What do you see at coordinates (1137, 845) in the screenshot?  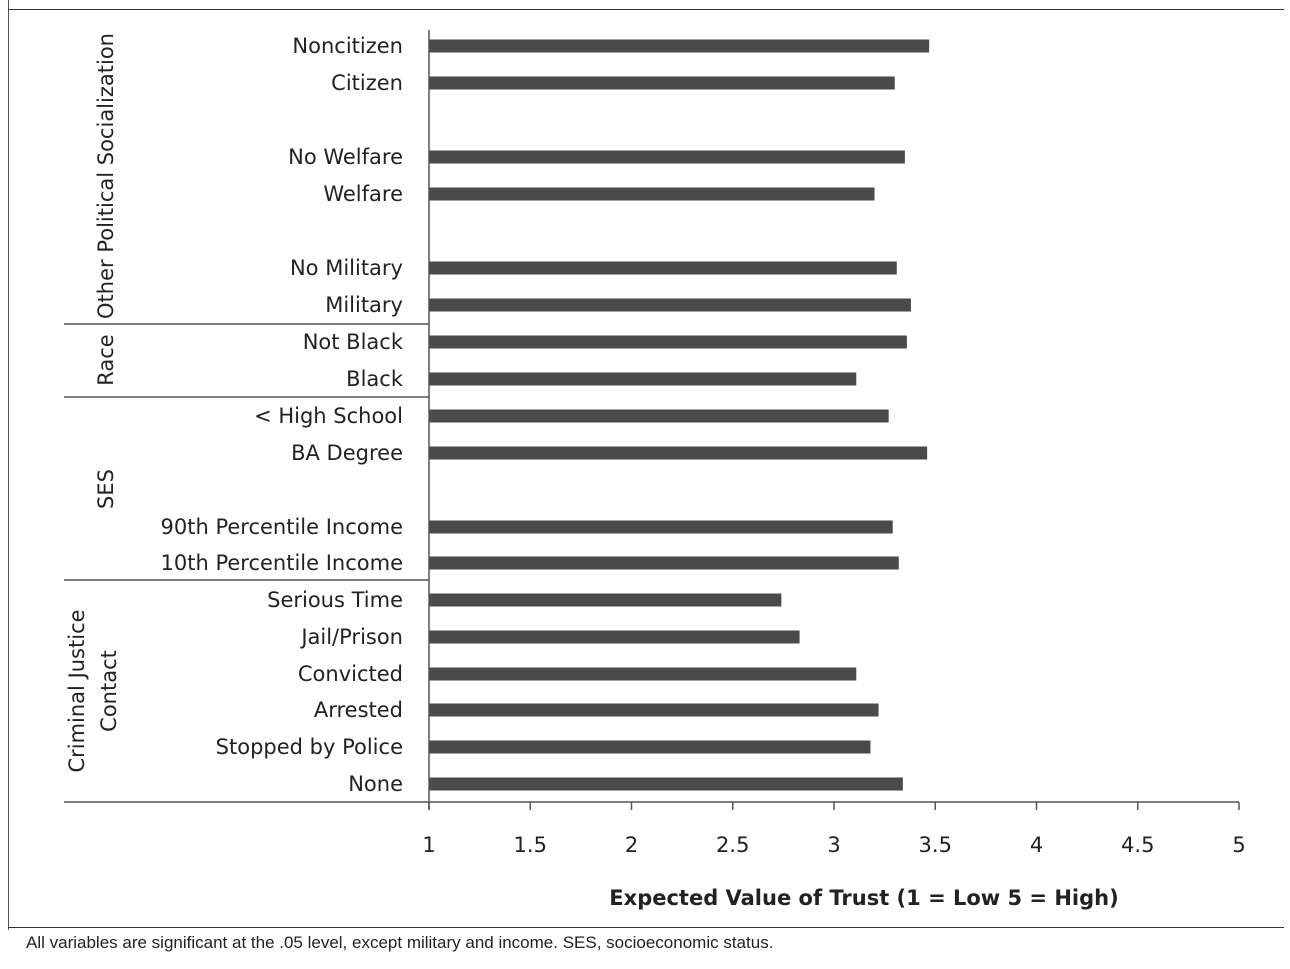 I see `x-tick-label: 4.5` at bounding box center [1137, 845].